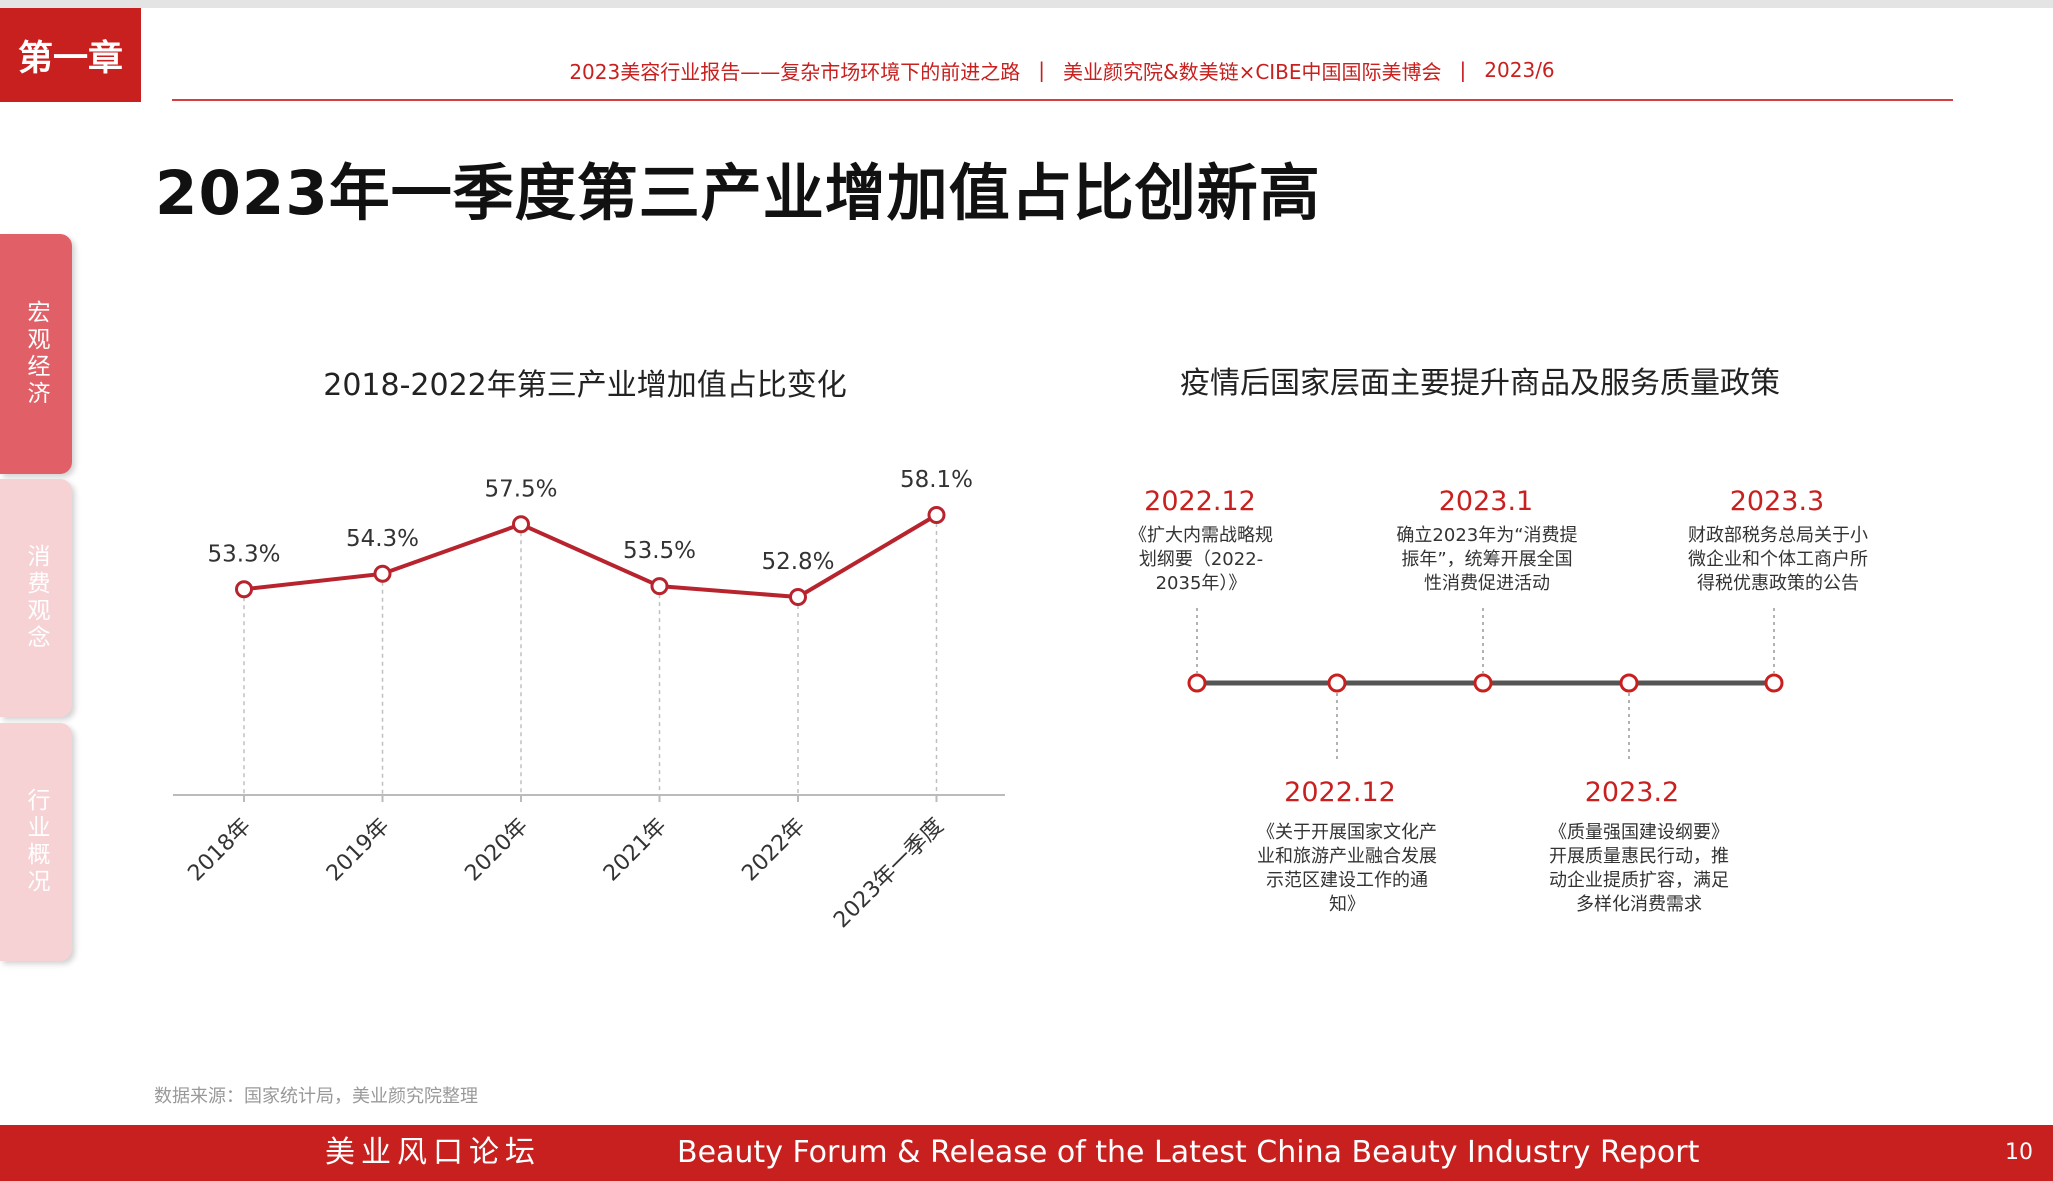 This screenshot has width=2053, height=1181. Describe the element at coordinates (1486, 559) in the screenshot. I see `timeline-description: 振年”，统筹开展全国` at that location.